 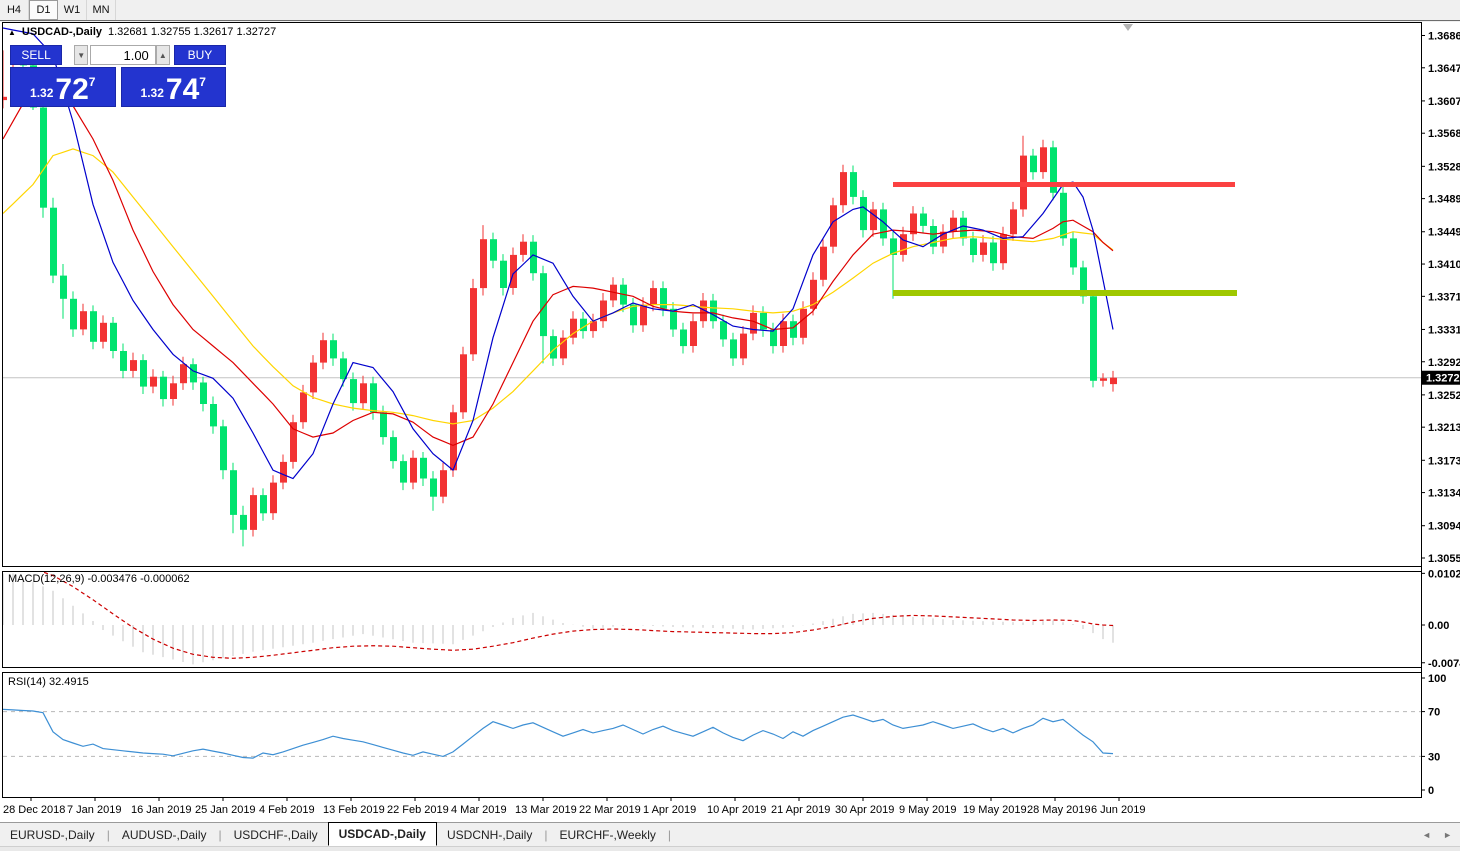 I want to click on price-axis-label: 1.31730, so click(x=1444, y=461).